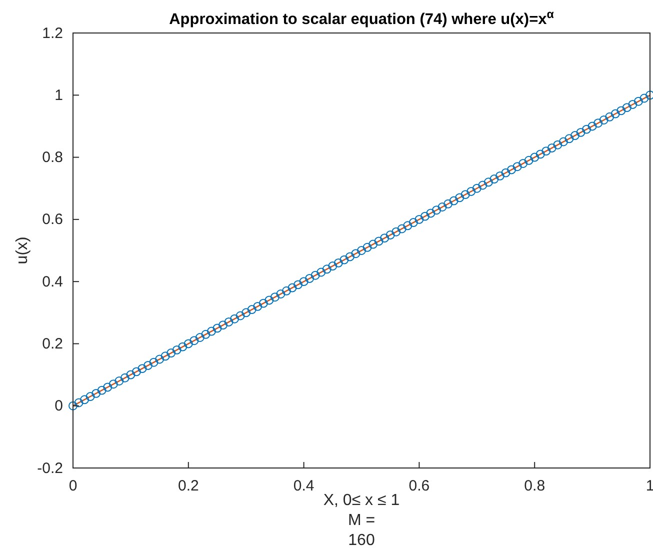 Image resolution: width=653 pixels, height=548 pixels. What do you see at coordinates (419, 486) in the screenshot?
I see `x-tick-label: 0.6` at bounding box center [419, 486].